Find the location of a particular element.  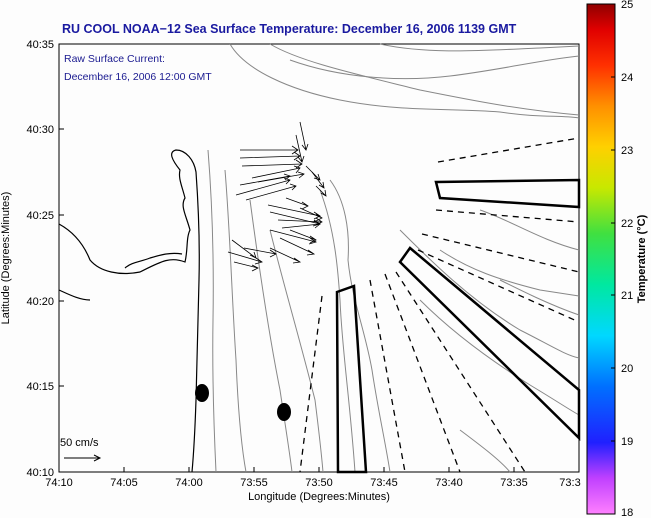

colorbar-tick-label: 19 is located at coordinates (627, 442).